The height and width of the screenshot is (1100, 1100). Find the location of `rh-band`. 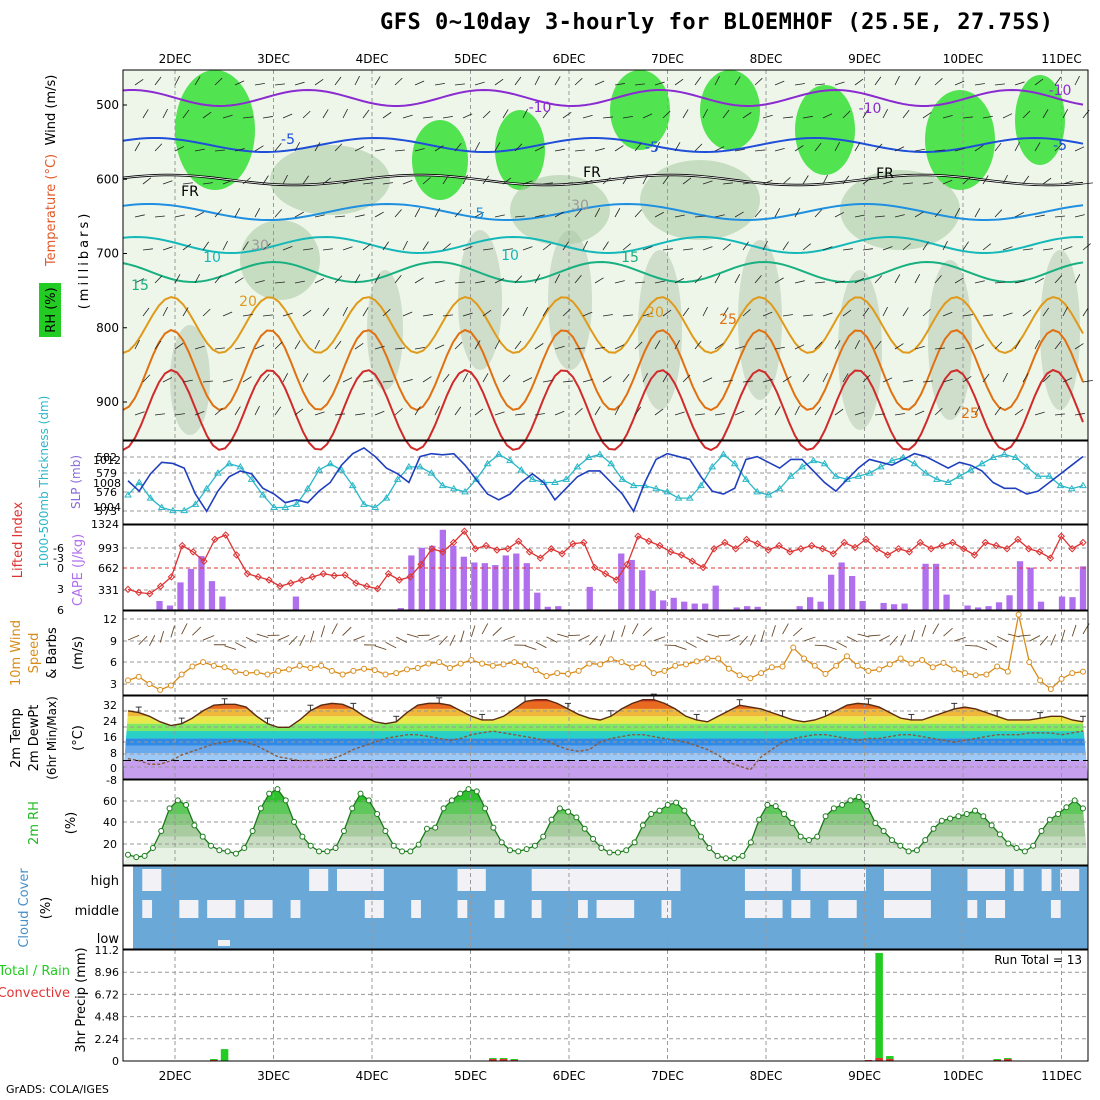

rh-band is located at coordinates (605, 808).